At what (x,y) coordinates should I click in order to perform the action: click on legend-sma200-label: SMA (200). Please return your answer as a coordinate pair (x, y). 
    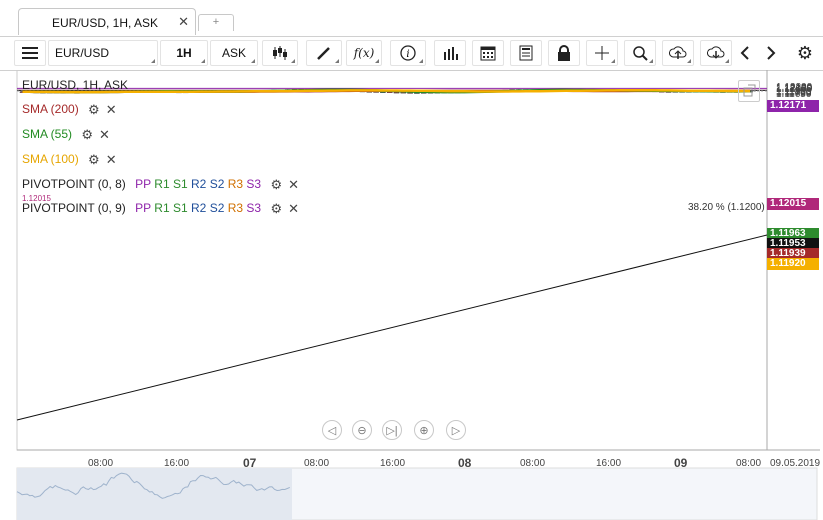
    Looking at the image, I should click on (50, 109).